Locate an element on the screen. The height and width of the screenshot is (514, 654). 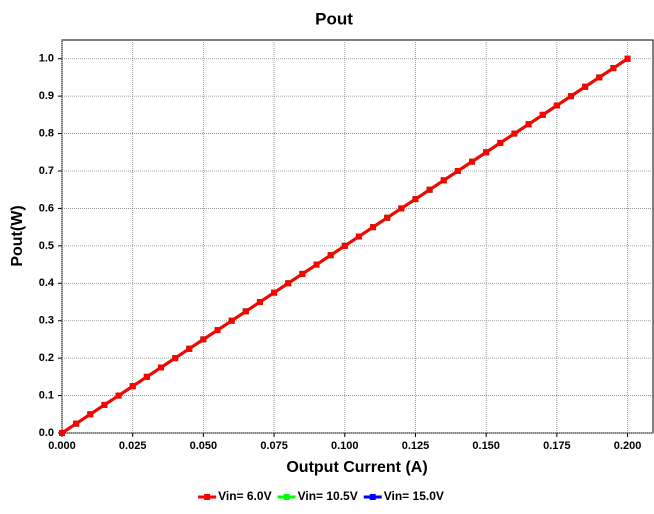
legend-item: Vin= 15.0V is located at coordinates (403, 496).